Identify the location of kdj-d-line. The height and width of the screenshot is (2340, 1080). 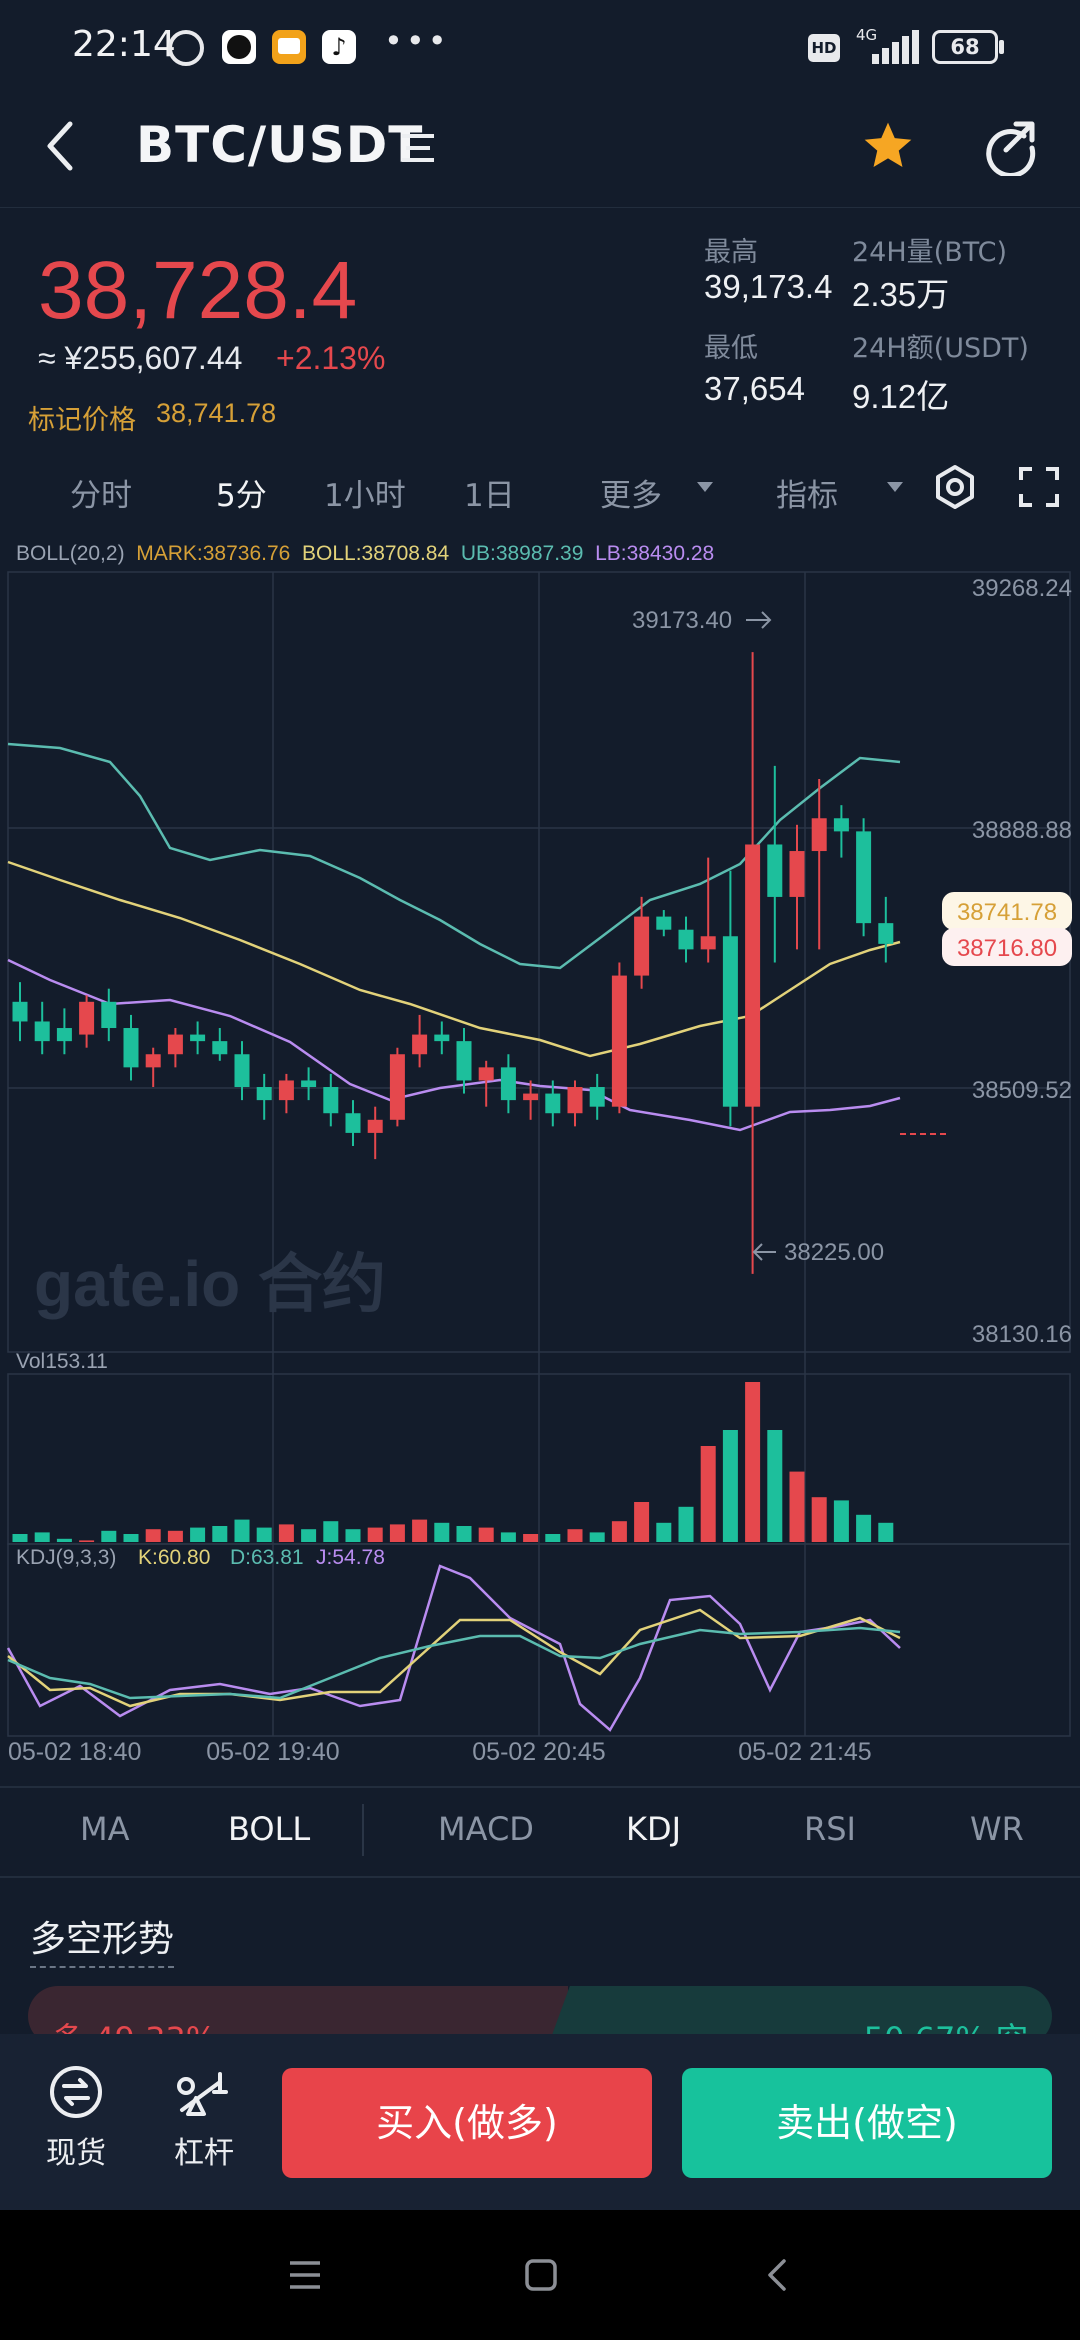
(454, 1663).